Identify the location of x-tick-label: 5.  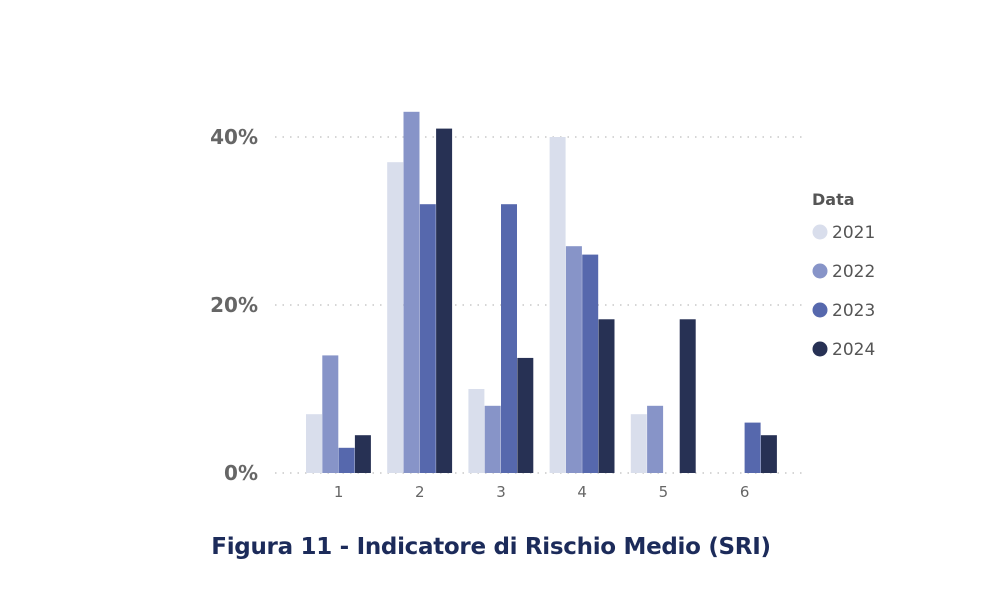
(664, 492).